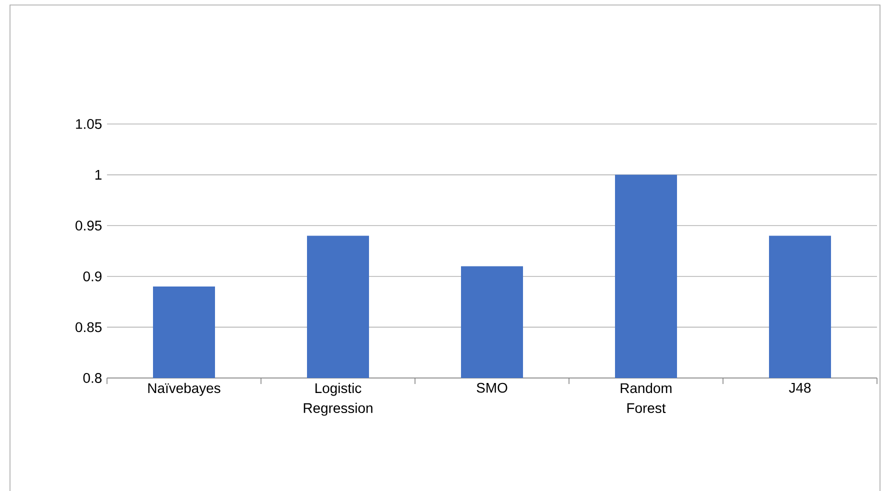 The image size is (884, 491). Describe the element at coordinates (92, 378) in the screenshot. I see `y-tick-label: 0.8` at that location.